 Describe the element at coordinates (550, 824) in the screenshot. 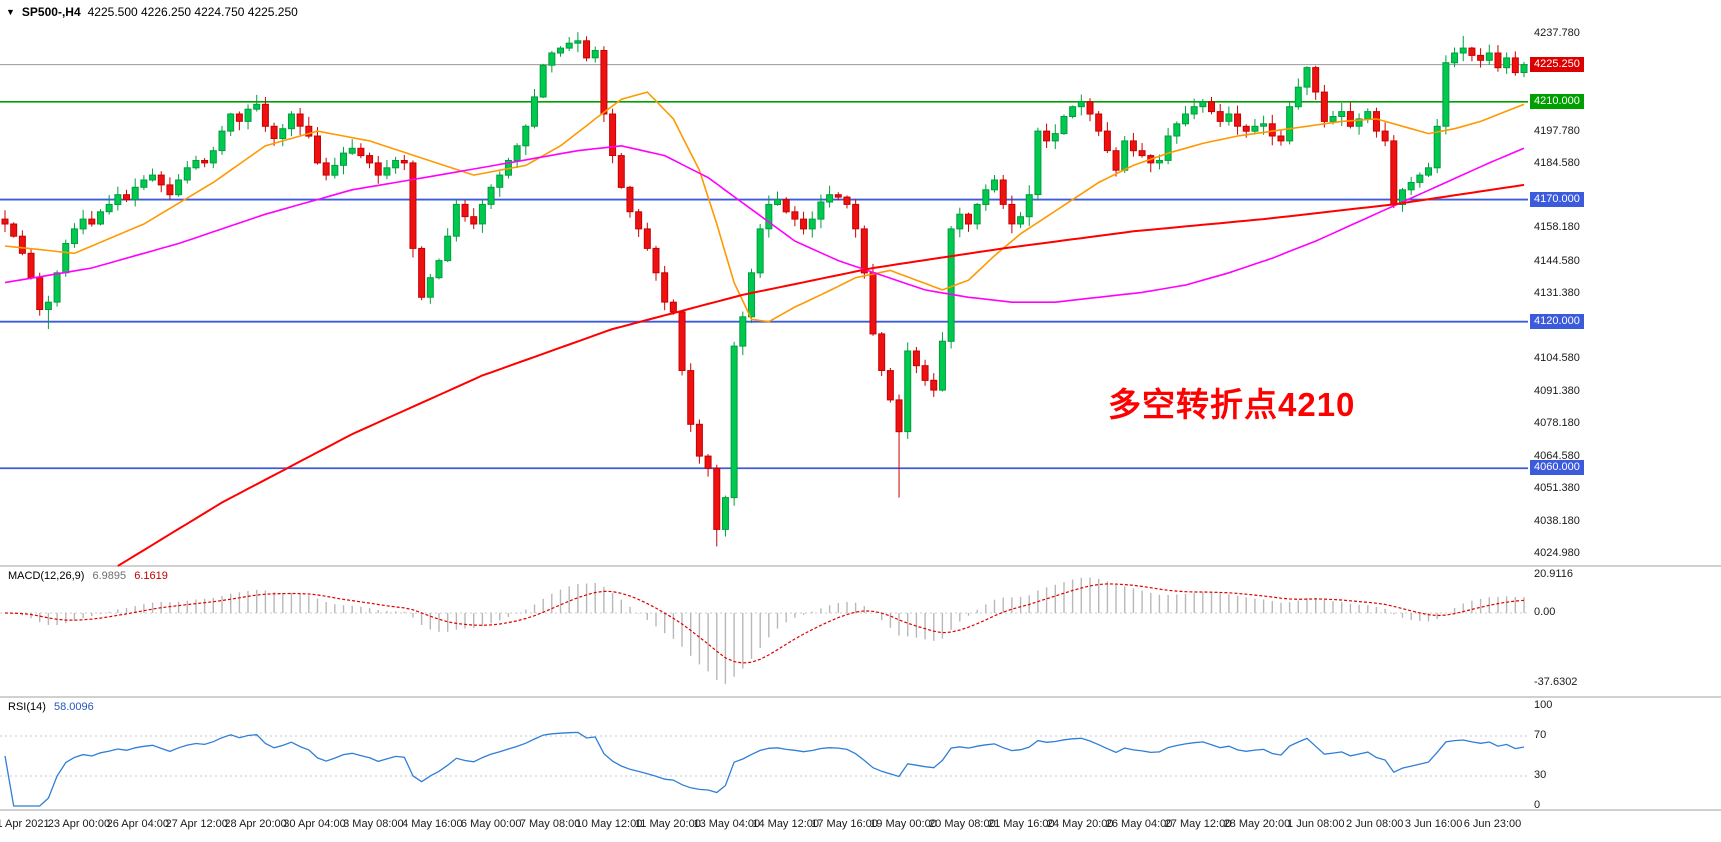

I see `time-axis-label: 7 May 08:00` at that location.